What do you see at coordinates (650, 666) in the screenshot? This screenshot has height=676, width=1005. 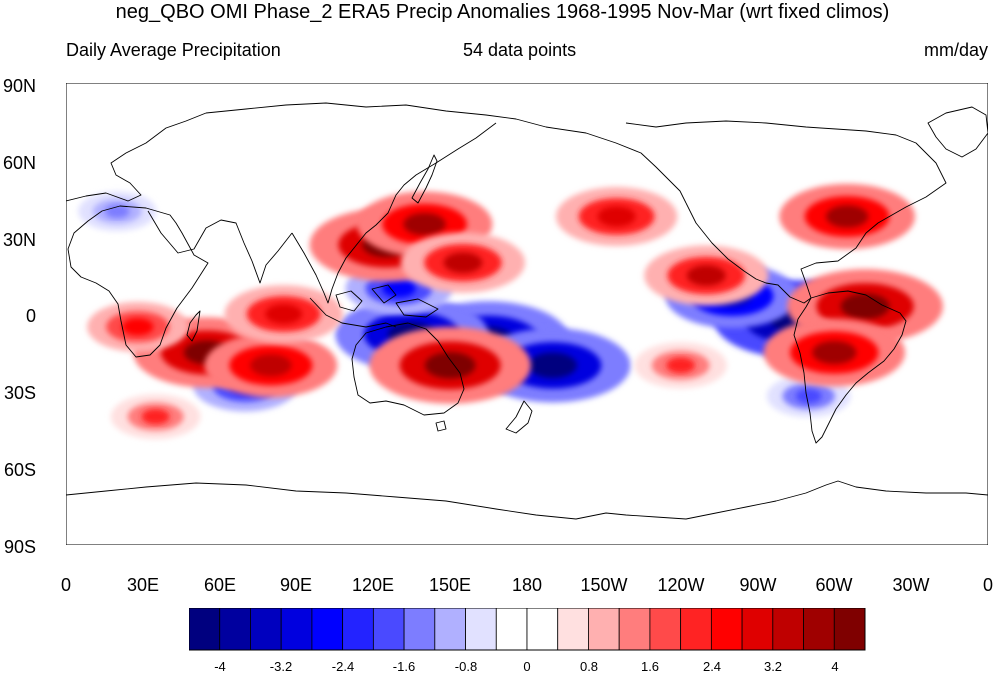 I see `colorbar-label: 1.6` at bounding box center [650, 666].